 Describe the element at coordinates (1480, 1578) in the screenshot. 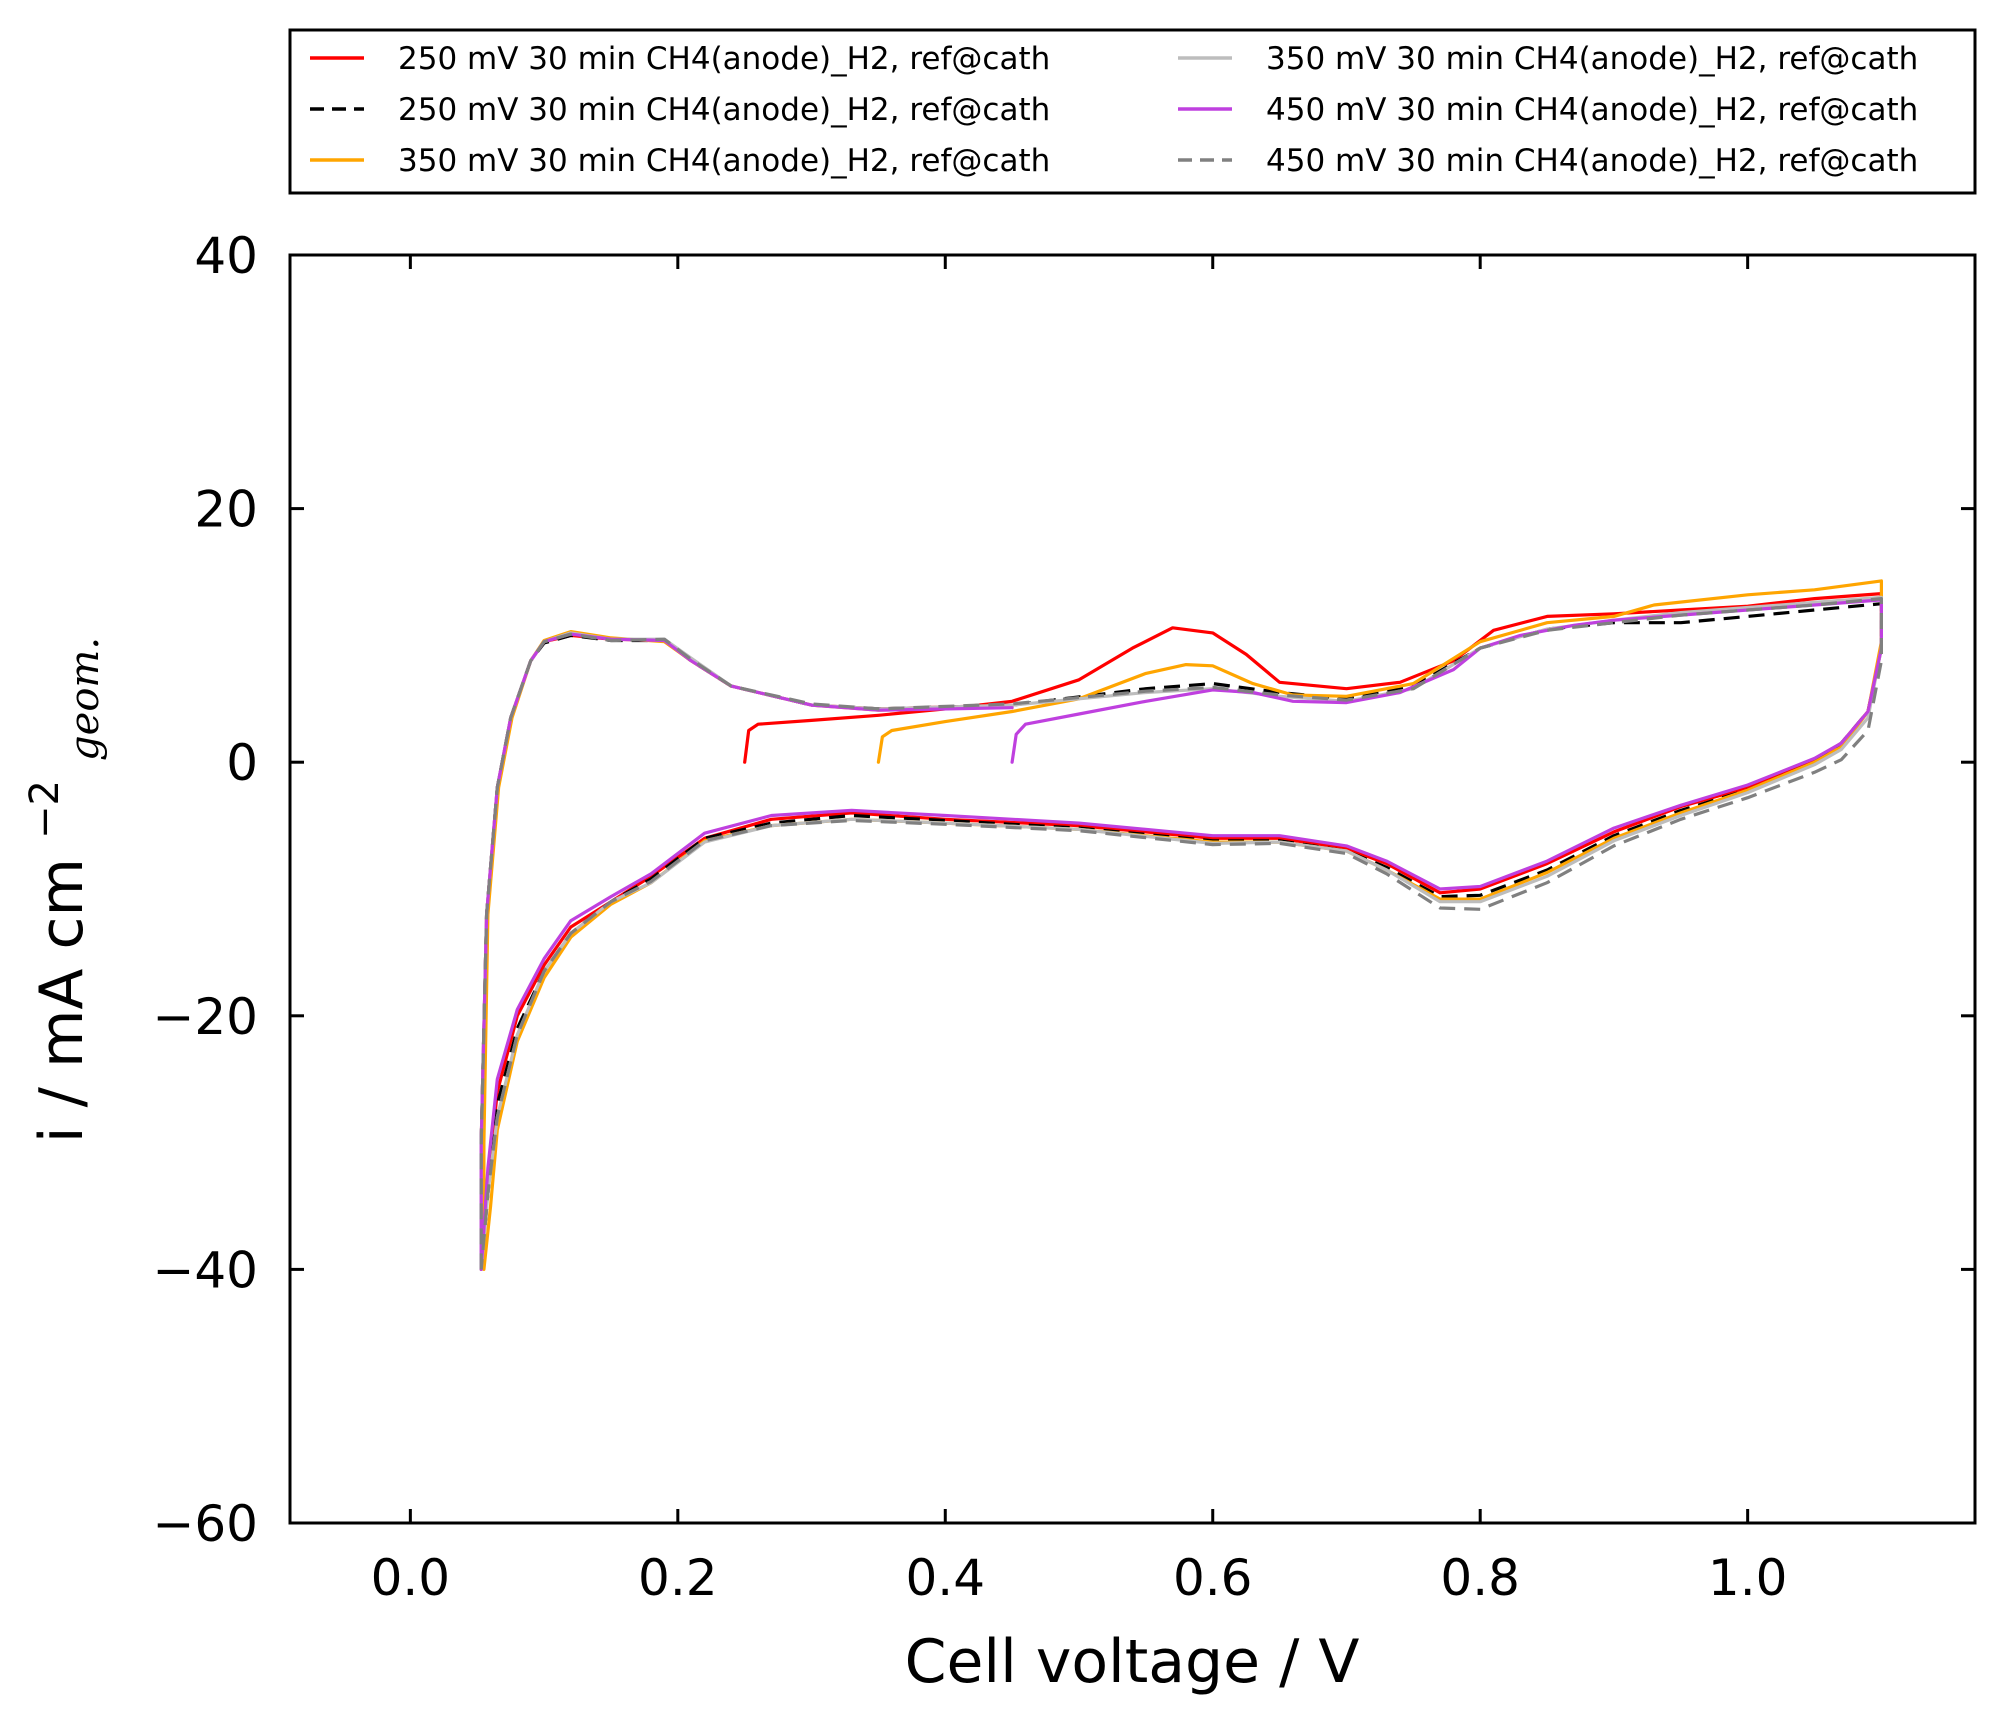

I see `x-tick-label: 0.8` at that location.